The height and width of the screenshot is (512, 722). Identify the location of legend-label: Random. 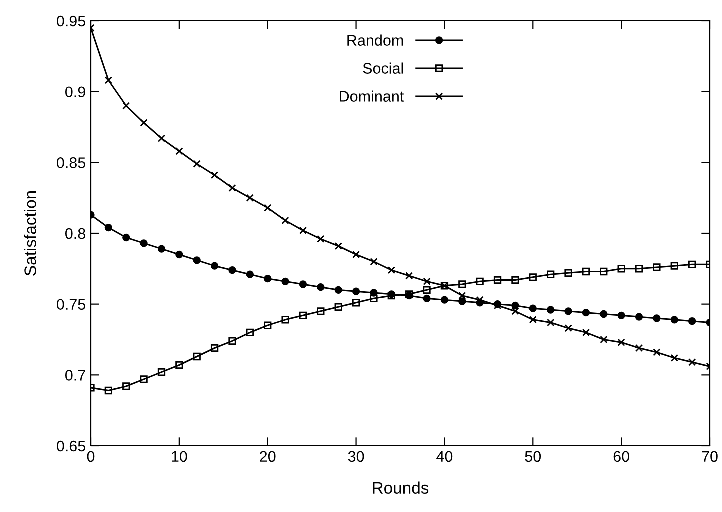
(376, 40).